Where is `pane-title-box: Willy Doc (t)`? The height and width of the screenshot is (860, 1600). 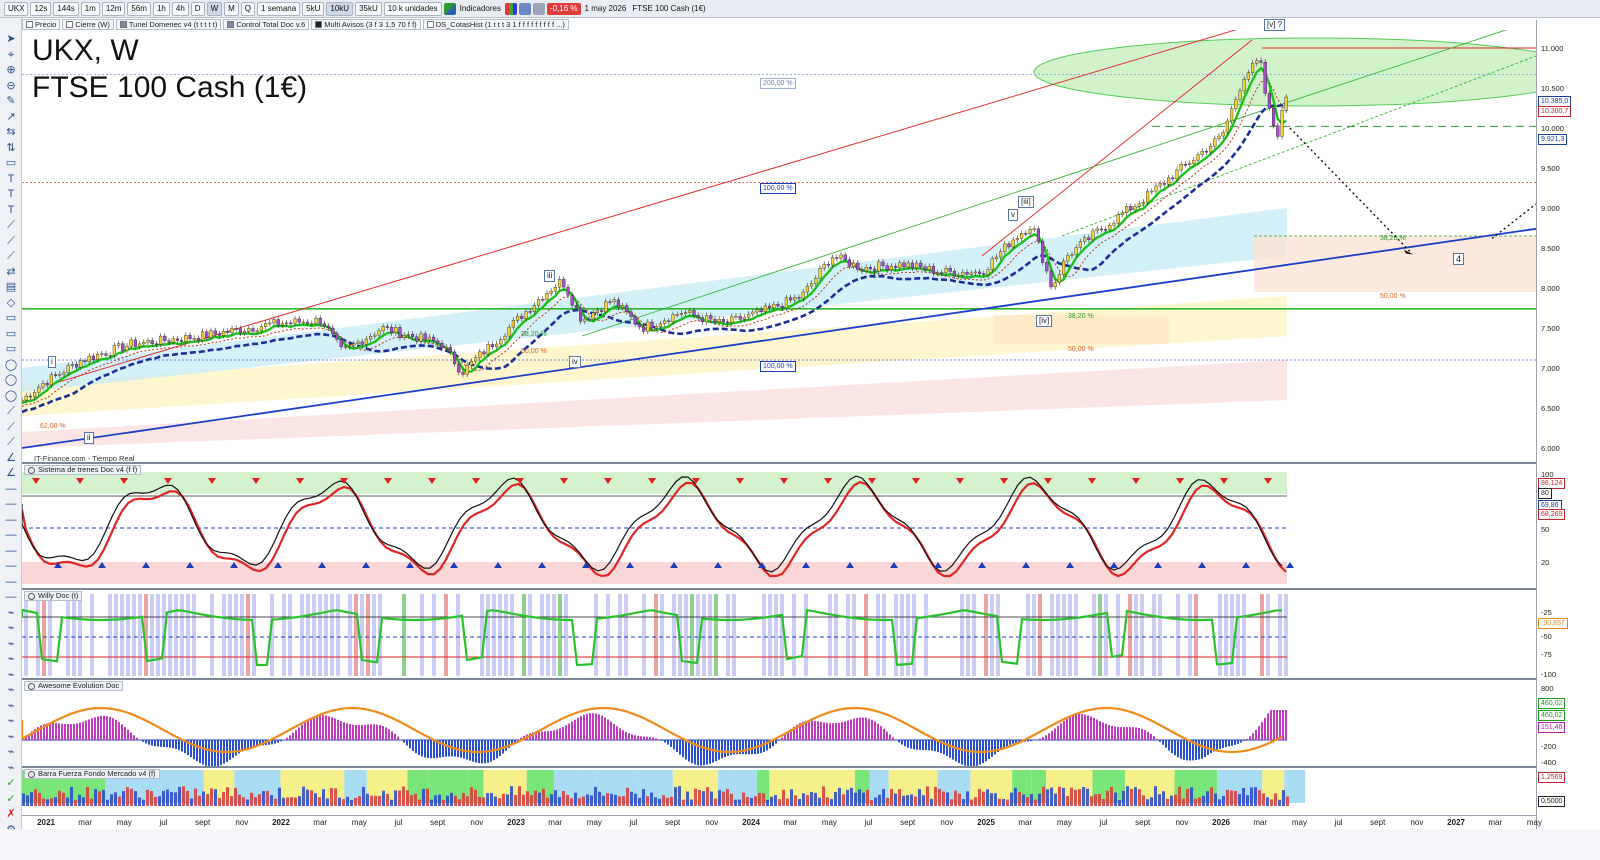 pane-title-box: Willy Doc (t) is located at coordinates (53, 596).